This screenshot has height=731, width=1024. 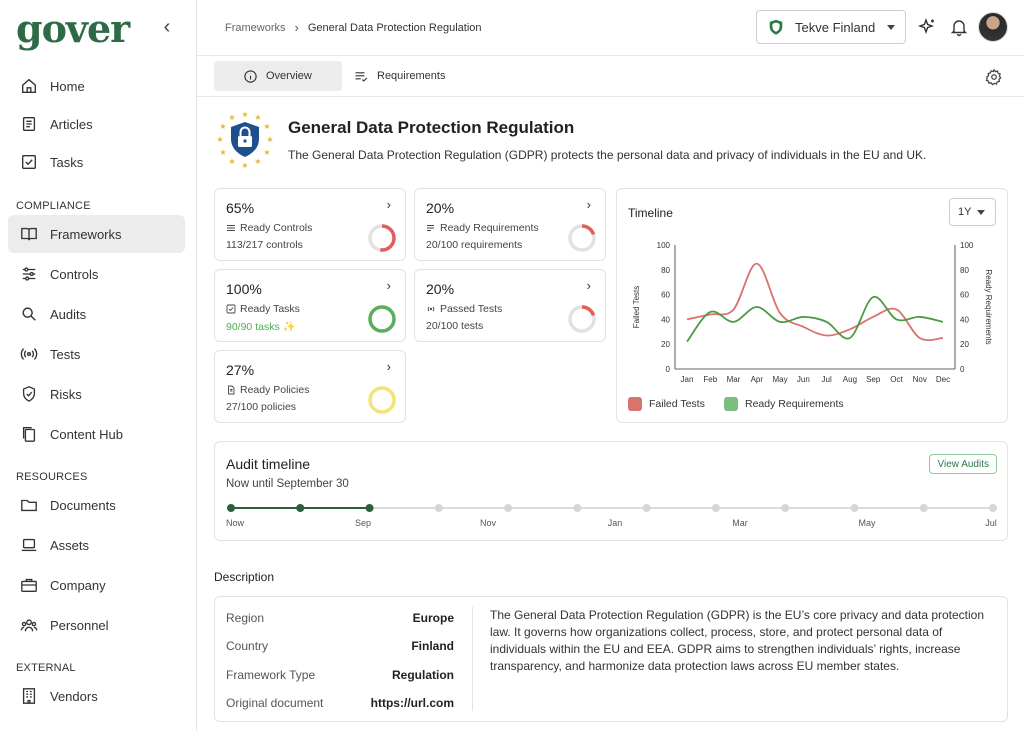 I want to click on building-icon, so click(x=29, y=696).